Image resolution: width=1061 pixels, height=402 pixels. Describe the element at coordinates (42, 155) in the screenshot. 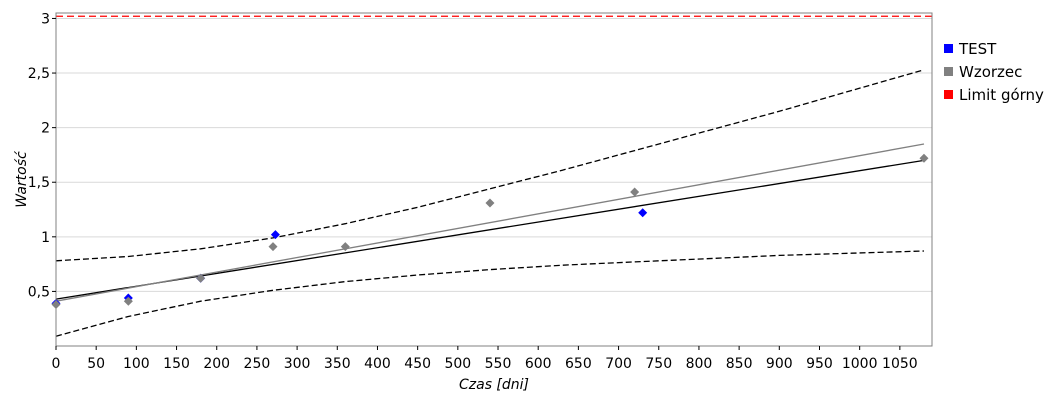

I see `y-axis: 0,5 1 1,5 2 2,5 3` at that location.